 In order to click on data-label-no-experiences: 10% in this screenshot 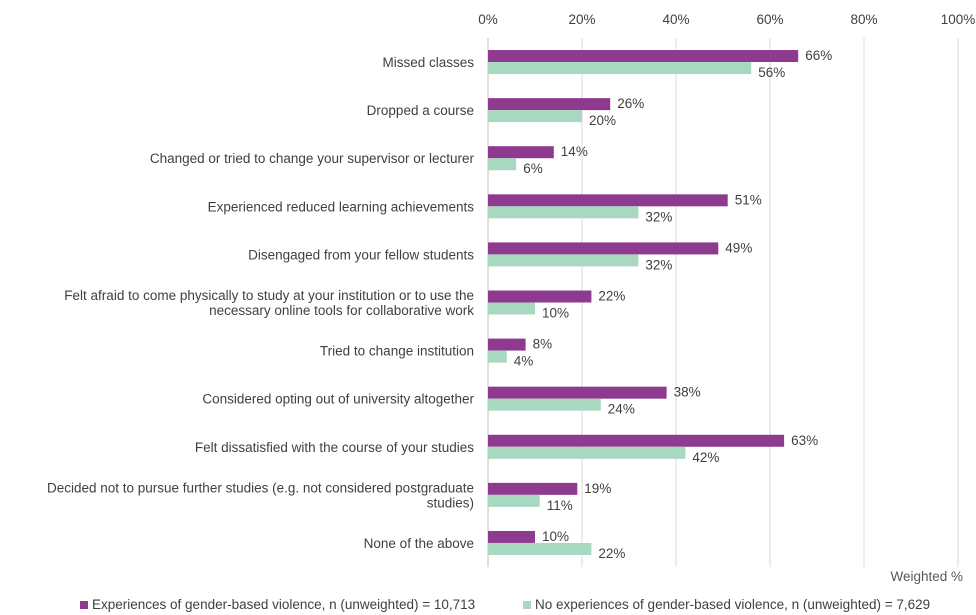, I will do `click(555, 313)`.